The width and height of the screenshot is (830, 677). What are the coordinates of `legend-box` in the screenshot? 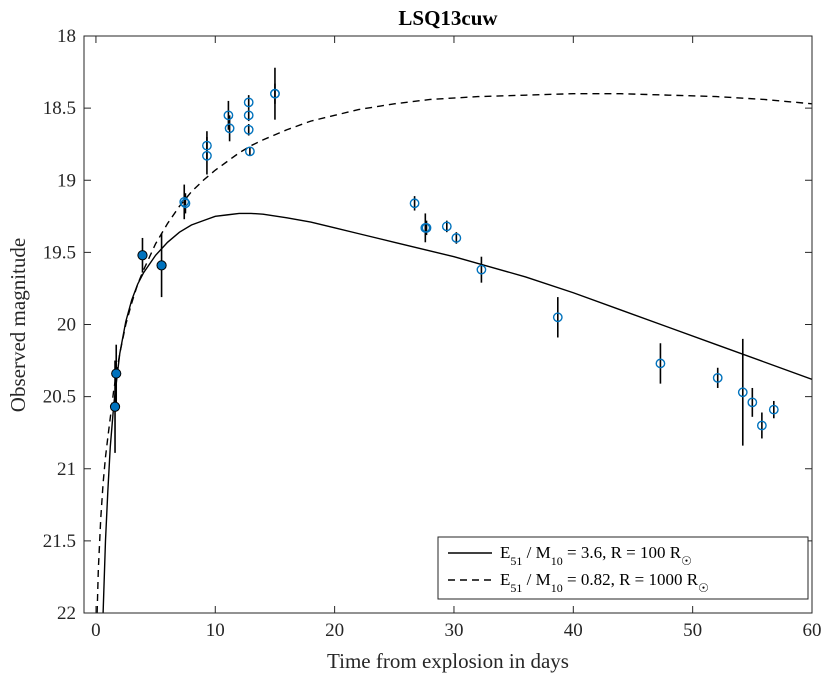 It's located at (623, 568).